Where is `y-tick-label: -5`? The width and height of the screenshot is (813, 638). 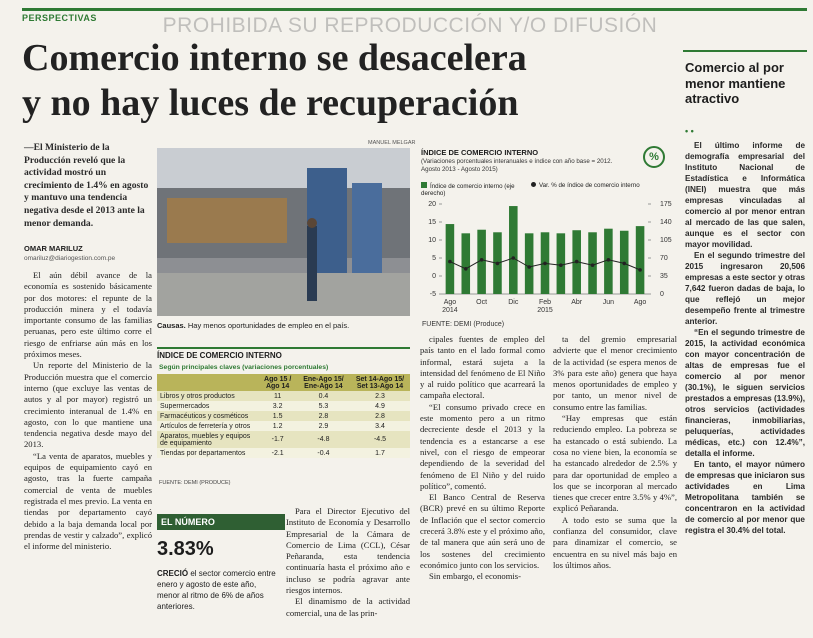 y-tick-label: -5 is located at coordinates (433, 294).